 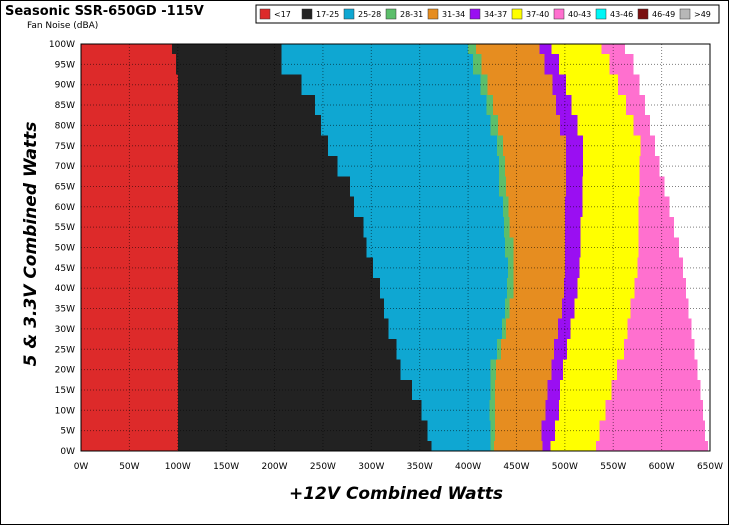 I want to click on y-tick-label: 40W, so click(x=65, y=289).